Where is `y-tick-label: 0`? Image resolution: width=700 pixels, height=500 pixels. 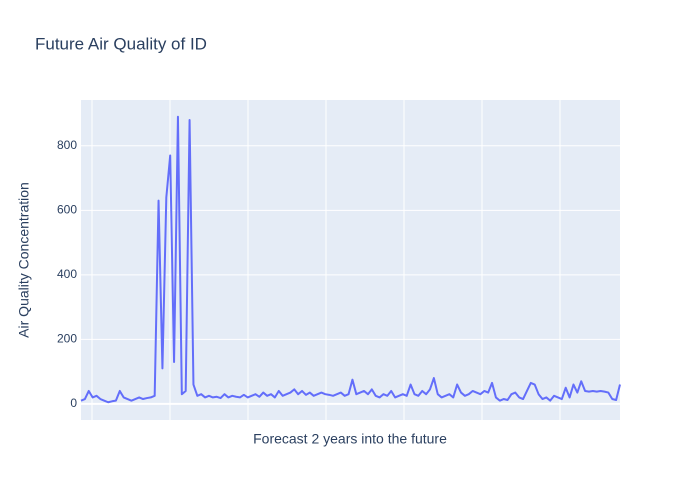
y-tick-label: 0 is located at coordinates (73, 403).